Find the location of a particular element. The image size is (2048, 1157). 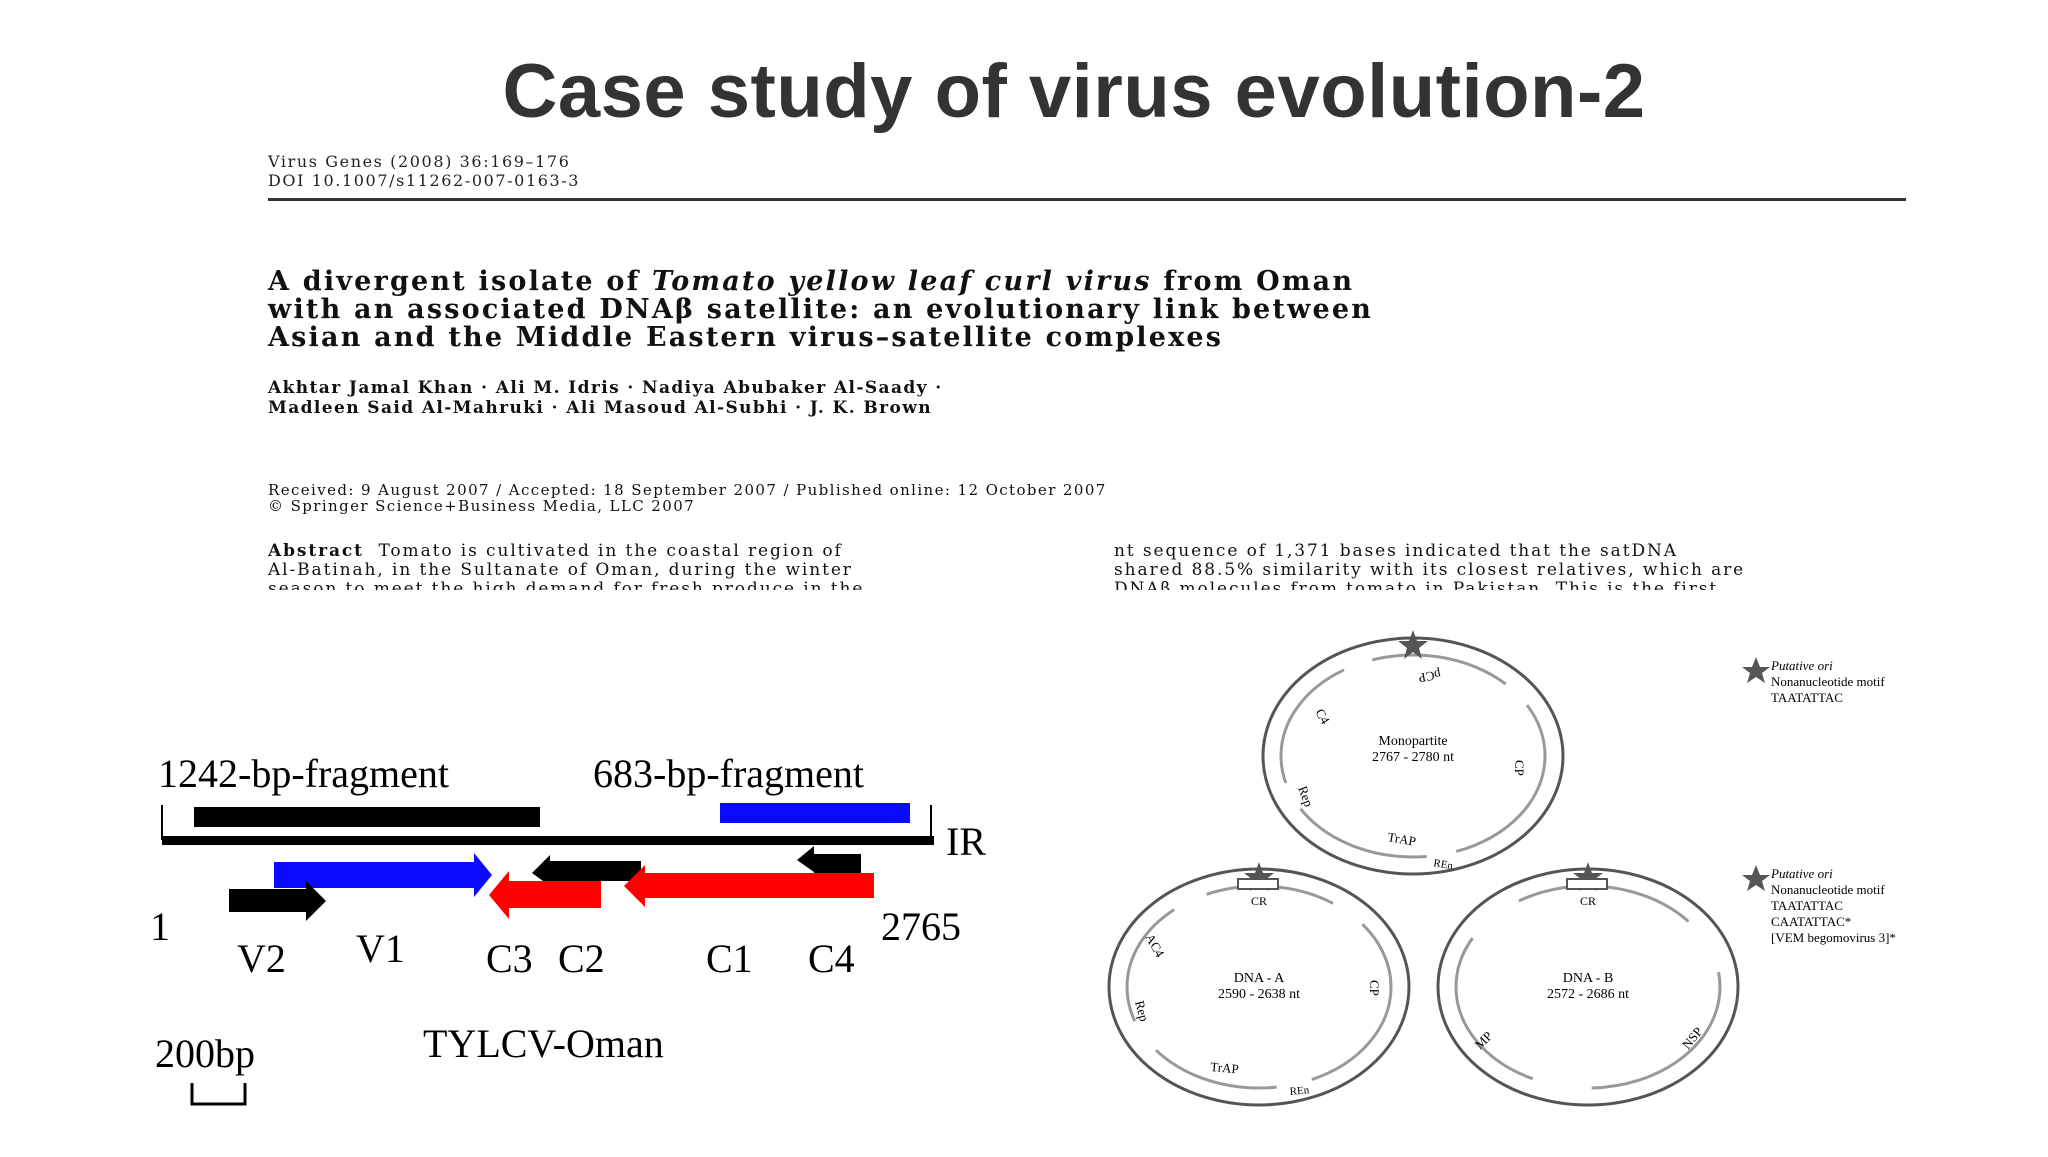

v1-arrow is located at coordinates (383, 875).